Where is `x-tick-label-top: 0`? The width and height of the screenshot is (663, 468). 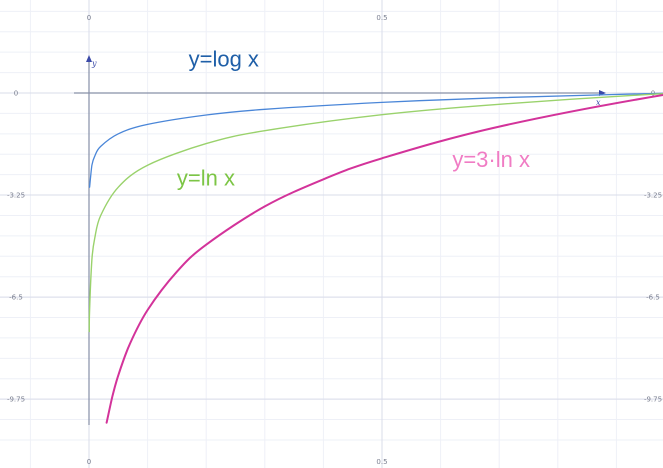 x-tick-label-top: 0 is located at coordinates (89, 18).